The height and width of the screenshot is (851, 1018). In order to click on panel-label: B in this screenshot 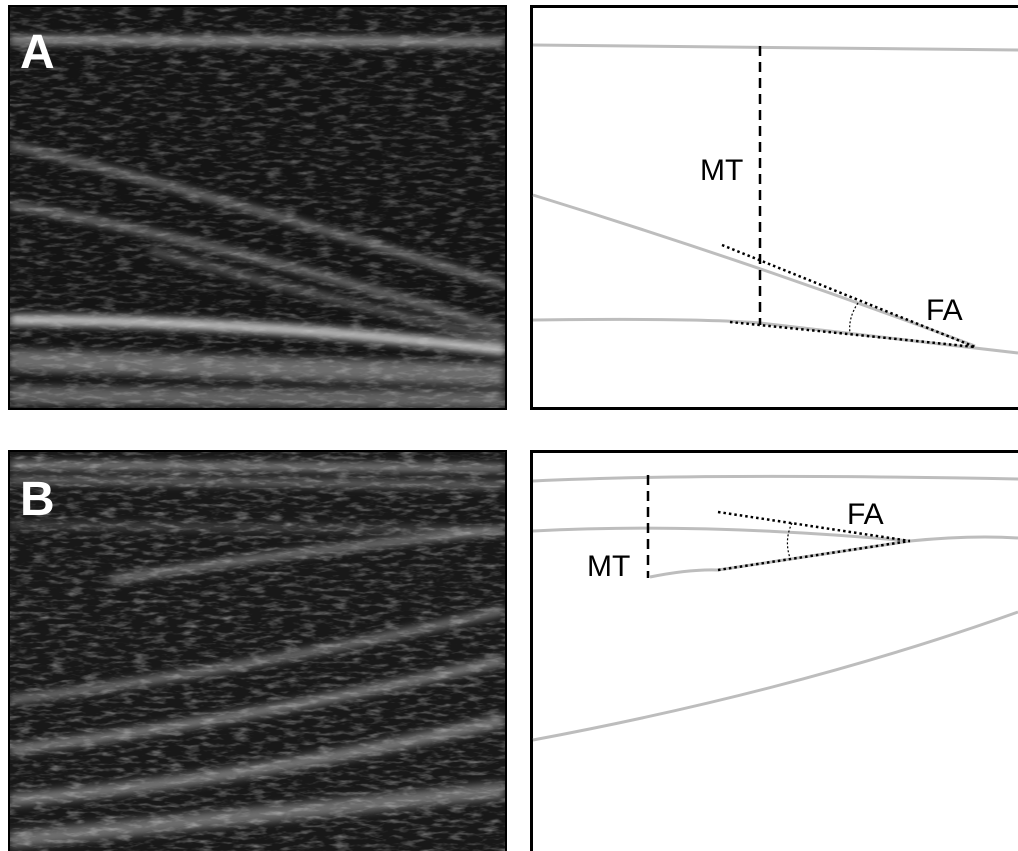, I will do `click(37, 499)`.